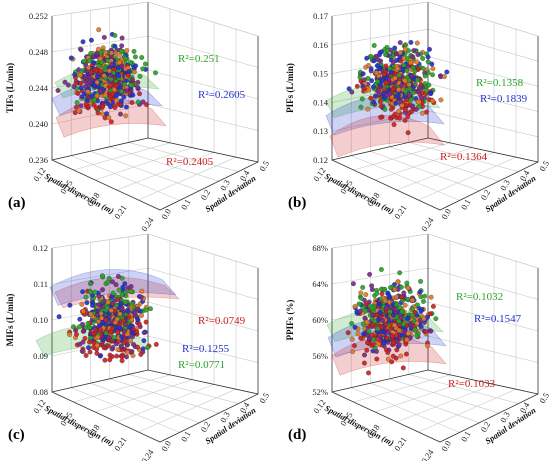 This screenshot has height=461, width=550. I want to click on fit-labels: R²=0.0749 R²=0.1255 R²=0.0771, so click(212, 343).